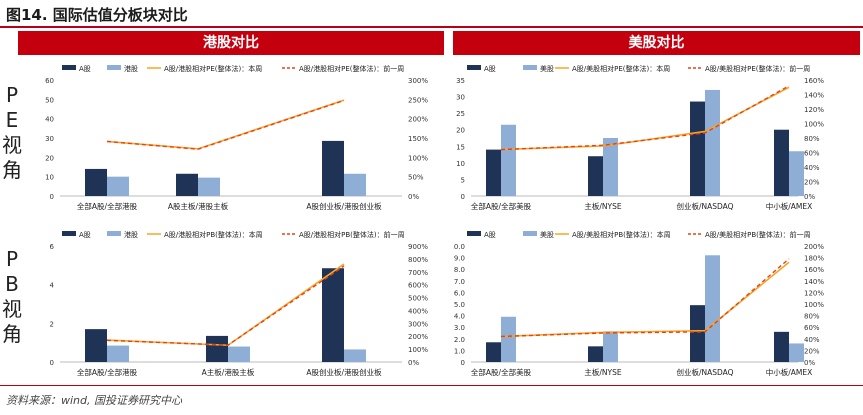  Describe the element at coordinates (621, 68) in the screenshot. I see `legend-label: A股/美股相对PE(整体法)：本周` at that location.